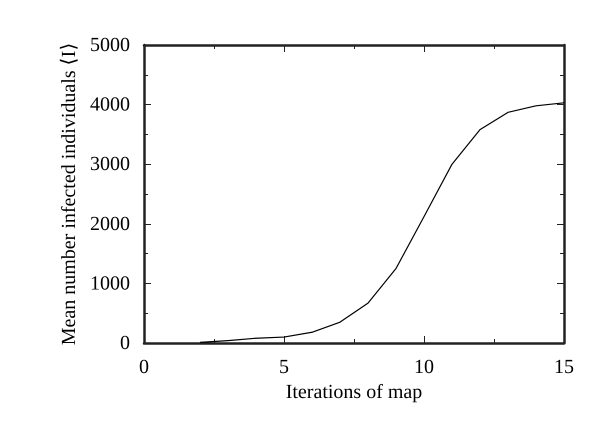 This screenshot has height=430, width=600. I want to click on y-tick-label: 1000, so click(110, 283).